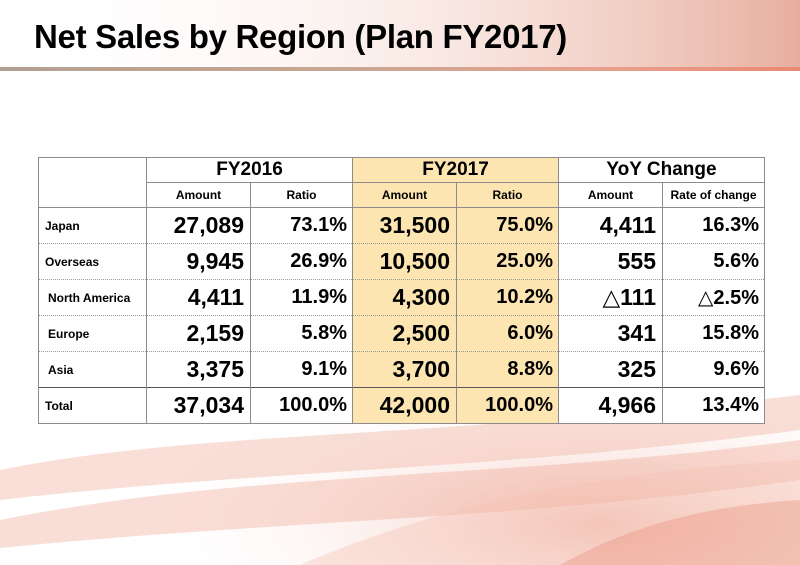  What do you see at coordinates (198, 333) in the screenshot?
I see `fy2016-amount: 2,159` at bounding box center [198, 333].